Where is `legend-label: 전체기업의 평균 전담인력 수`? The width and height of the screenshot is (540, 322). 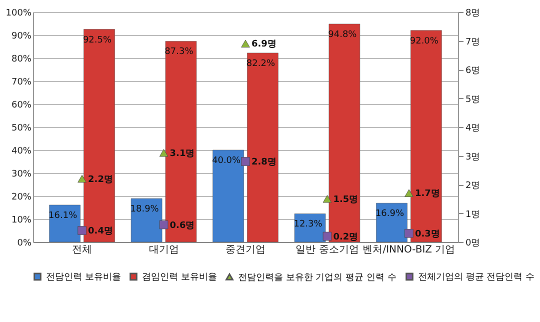 legend-label: 전체기업의 평균 전담인력 수 is located at coordinates (476, 277).